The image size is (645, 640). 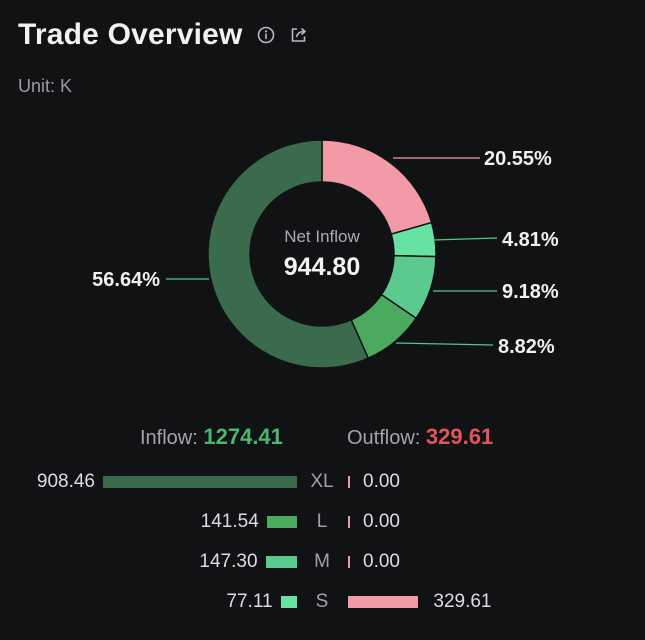 What do you see at coordinates (126, 280) in the screenshot?
I see `slice-percent-label: 56.64%` at bounding box center [126, 280].